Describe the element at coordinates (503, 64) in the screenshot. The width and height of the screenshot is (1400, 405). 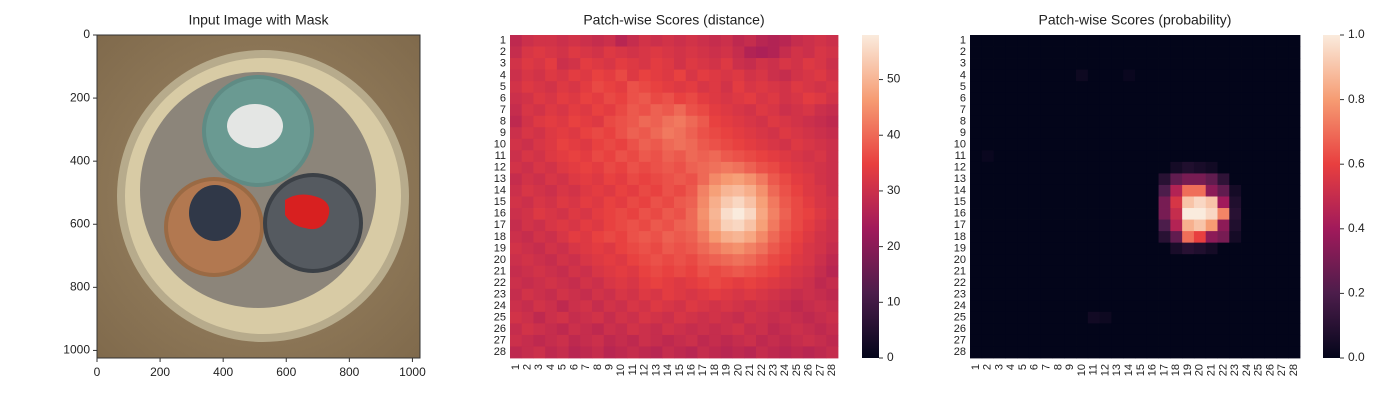
I see `y-tick-label: 3` at that location.